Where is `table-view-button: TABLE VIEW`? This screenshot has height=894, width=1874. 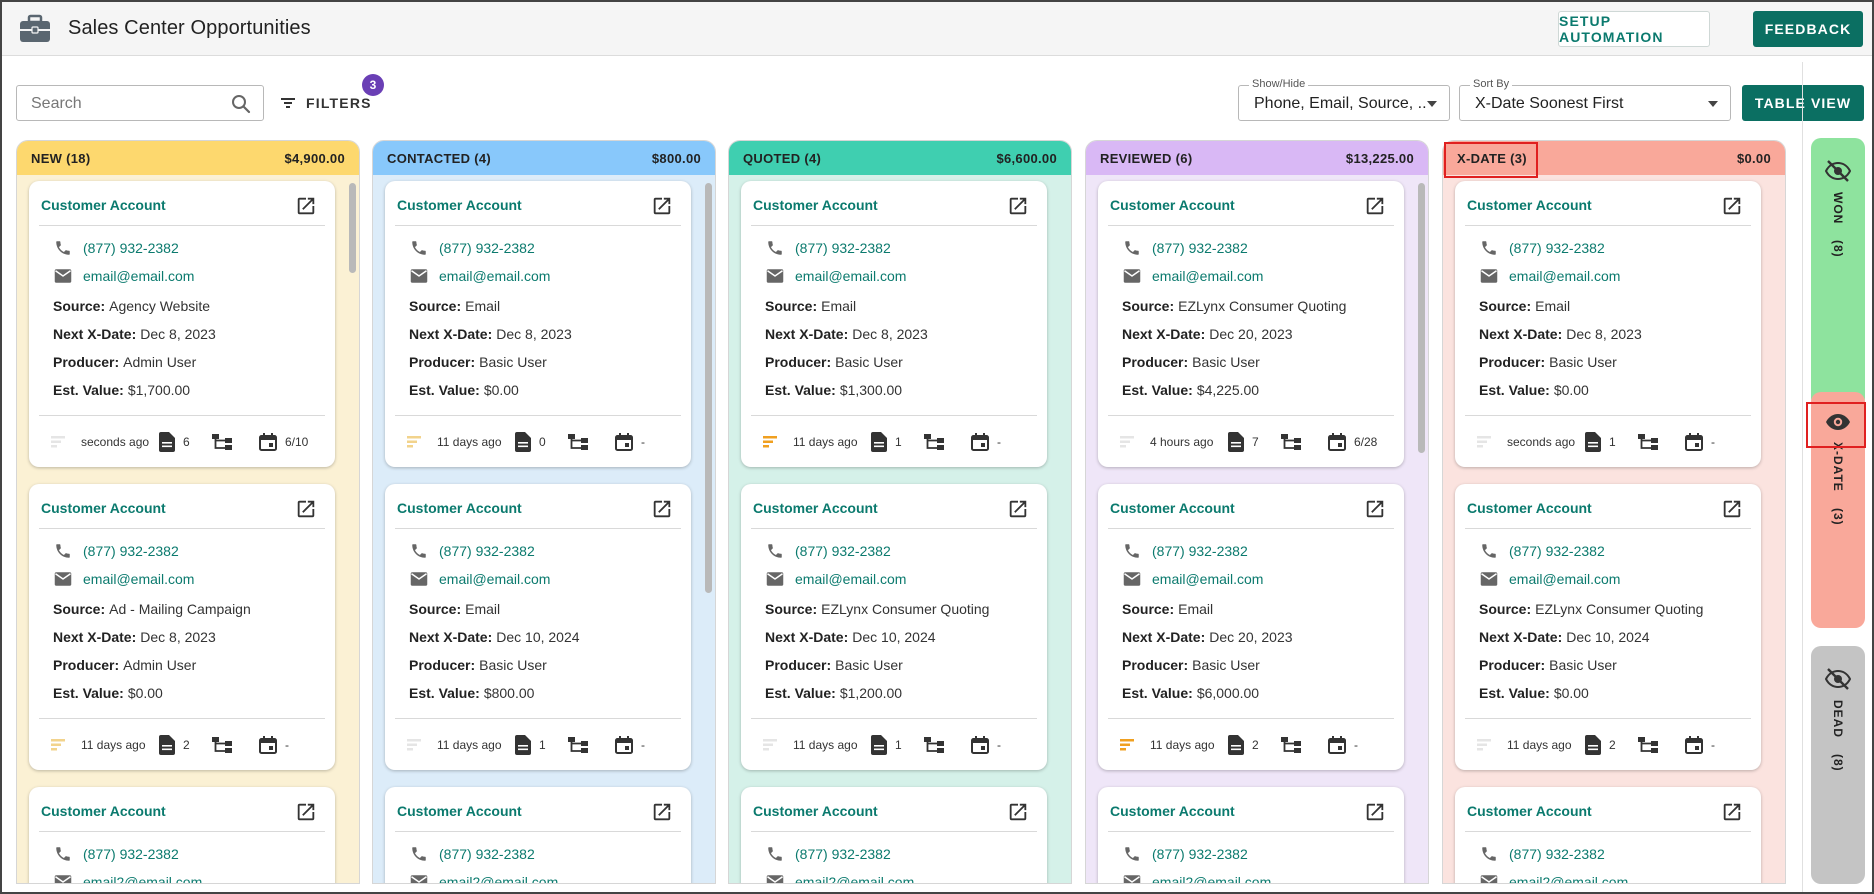
table-view-button: TABLE VIEW is located at coordinates (1803, 103).